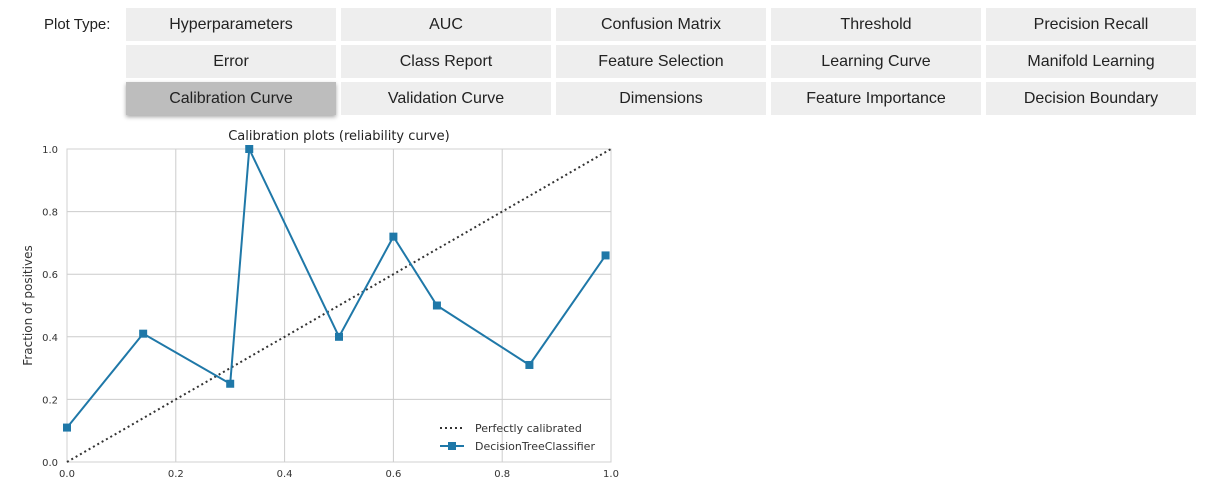 This screenshot has width=1224, height=502. What do you see at coordinates (661, 98) in the screenshot?
I see `plot-type-button-dimensions: Dimensions` at bounding box center [661, 98].